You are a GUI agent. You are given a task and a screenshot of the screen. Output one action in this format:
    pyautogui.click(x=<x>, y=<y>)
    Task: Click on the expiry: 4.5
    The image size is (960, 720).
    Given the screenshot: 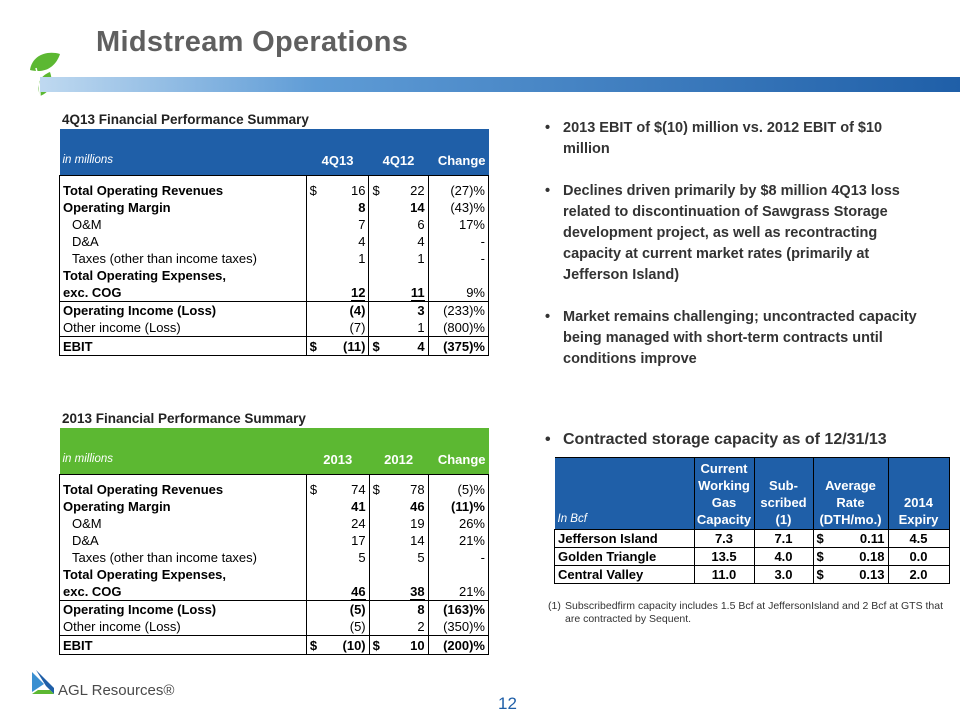 What is the action you would take?
    pyautogui.click(x=918, y=538)
    